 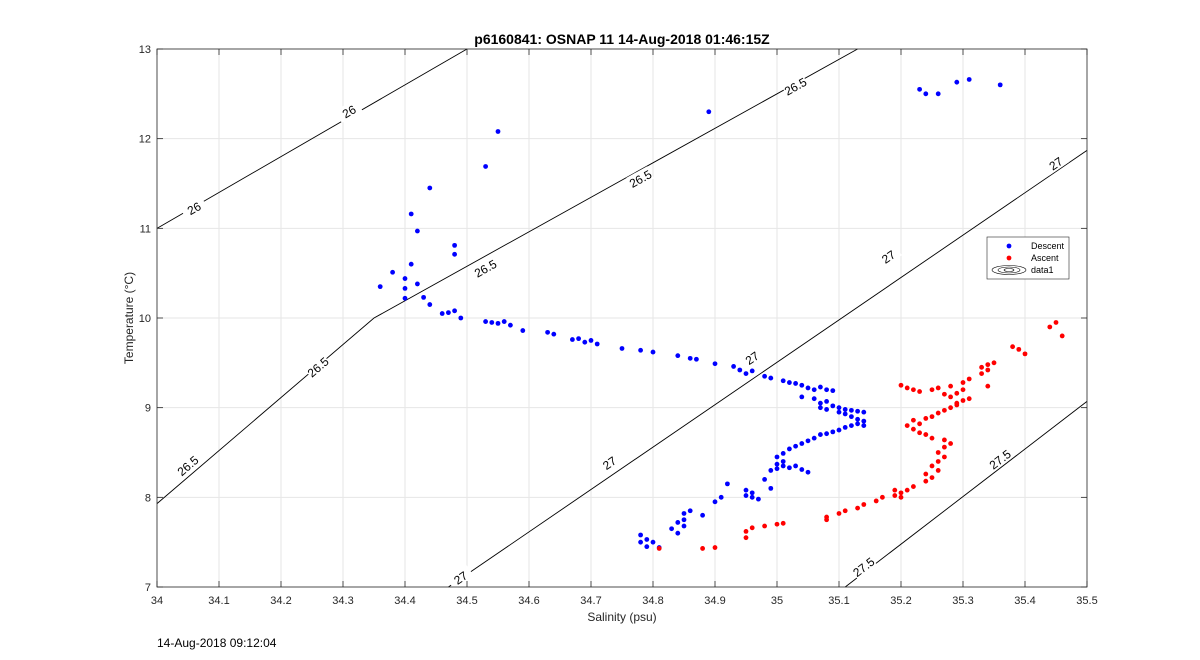 I want to click on contour-label-group: 27.5, so click(x=863, y=566).